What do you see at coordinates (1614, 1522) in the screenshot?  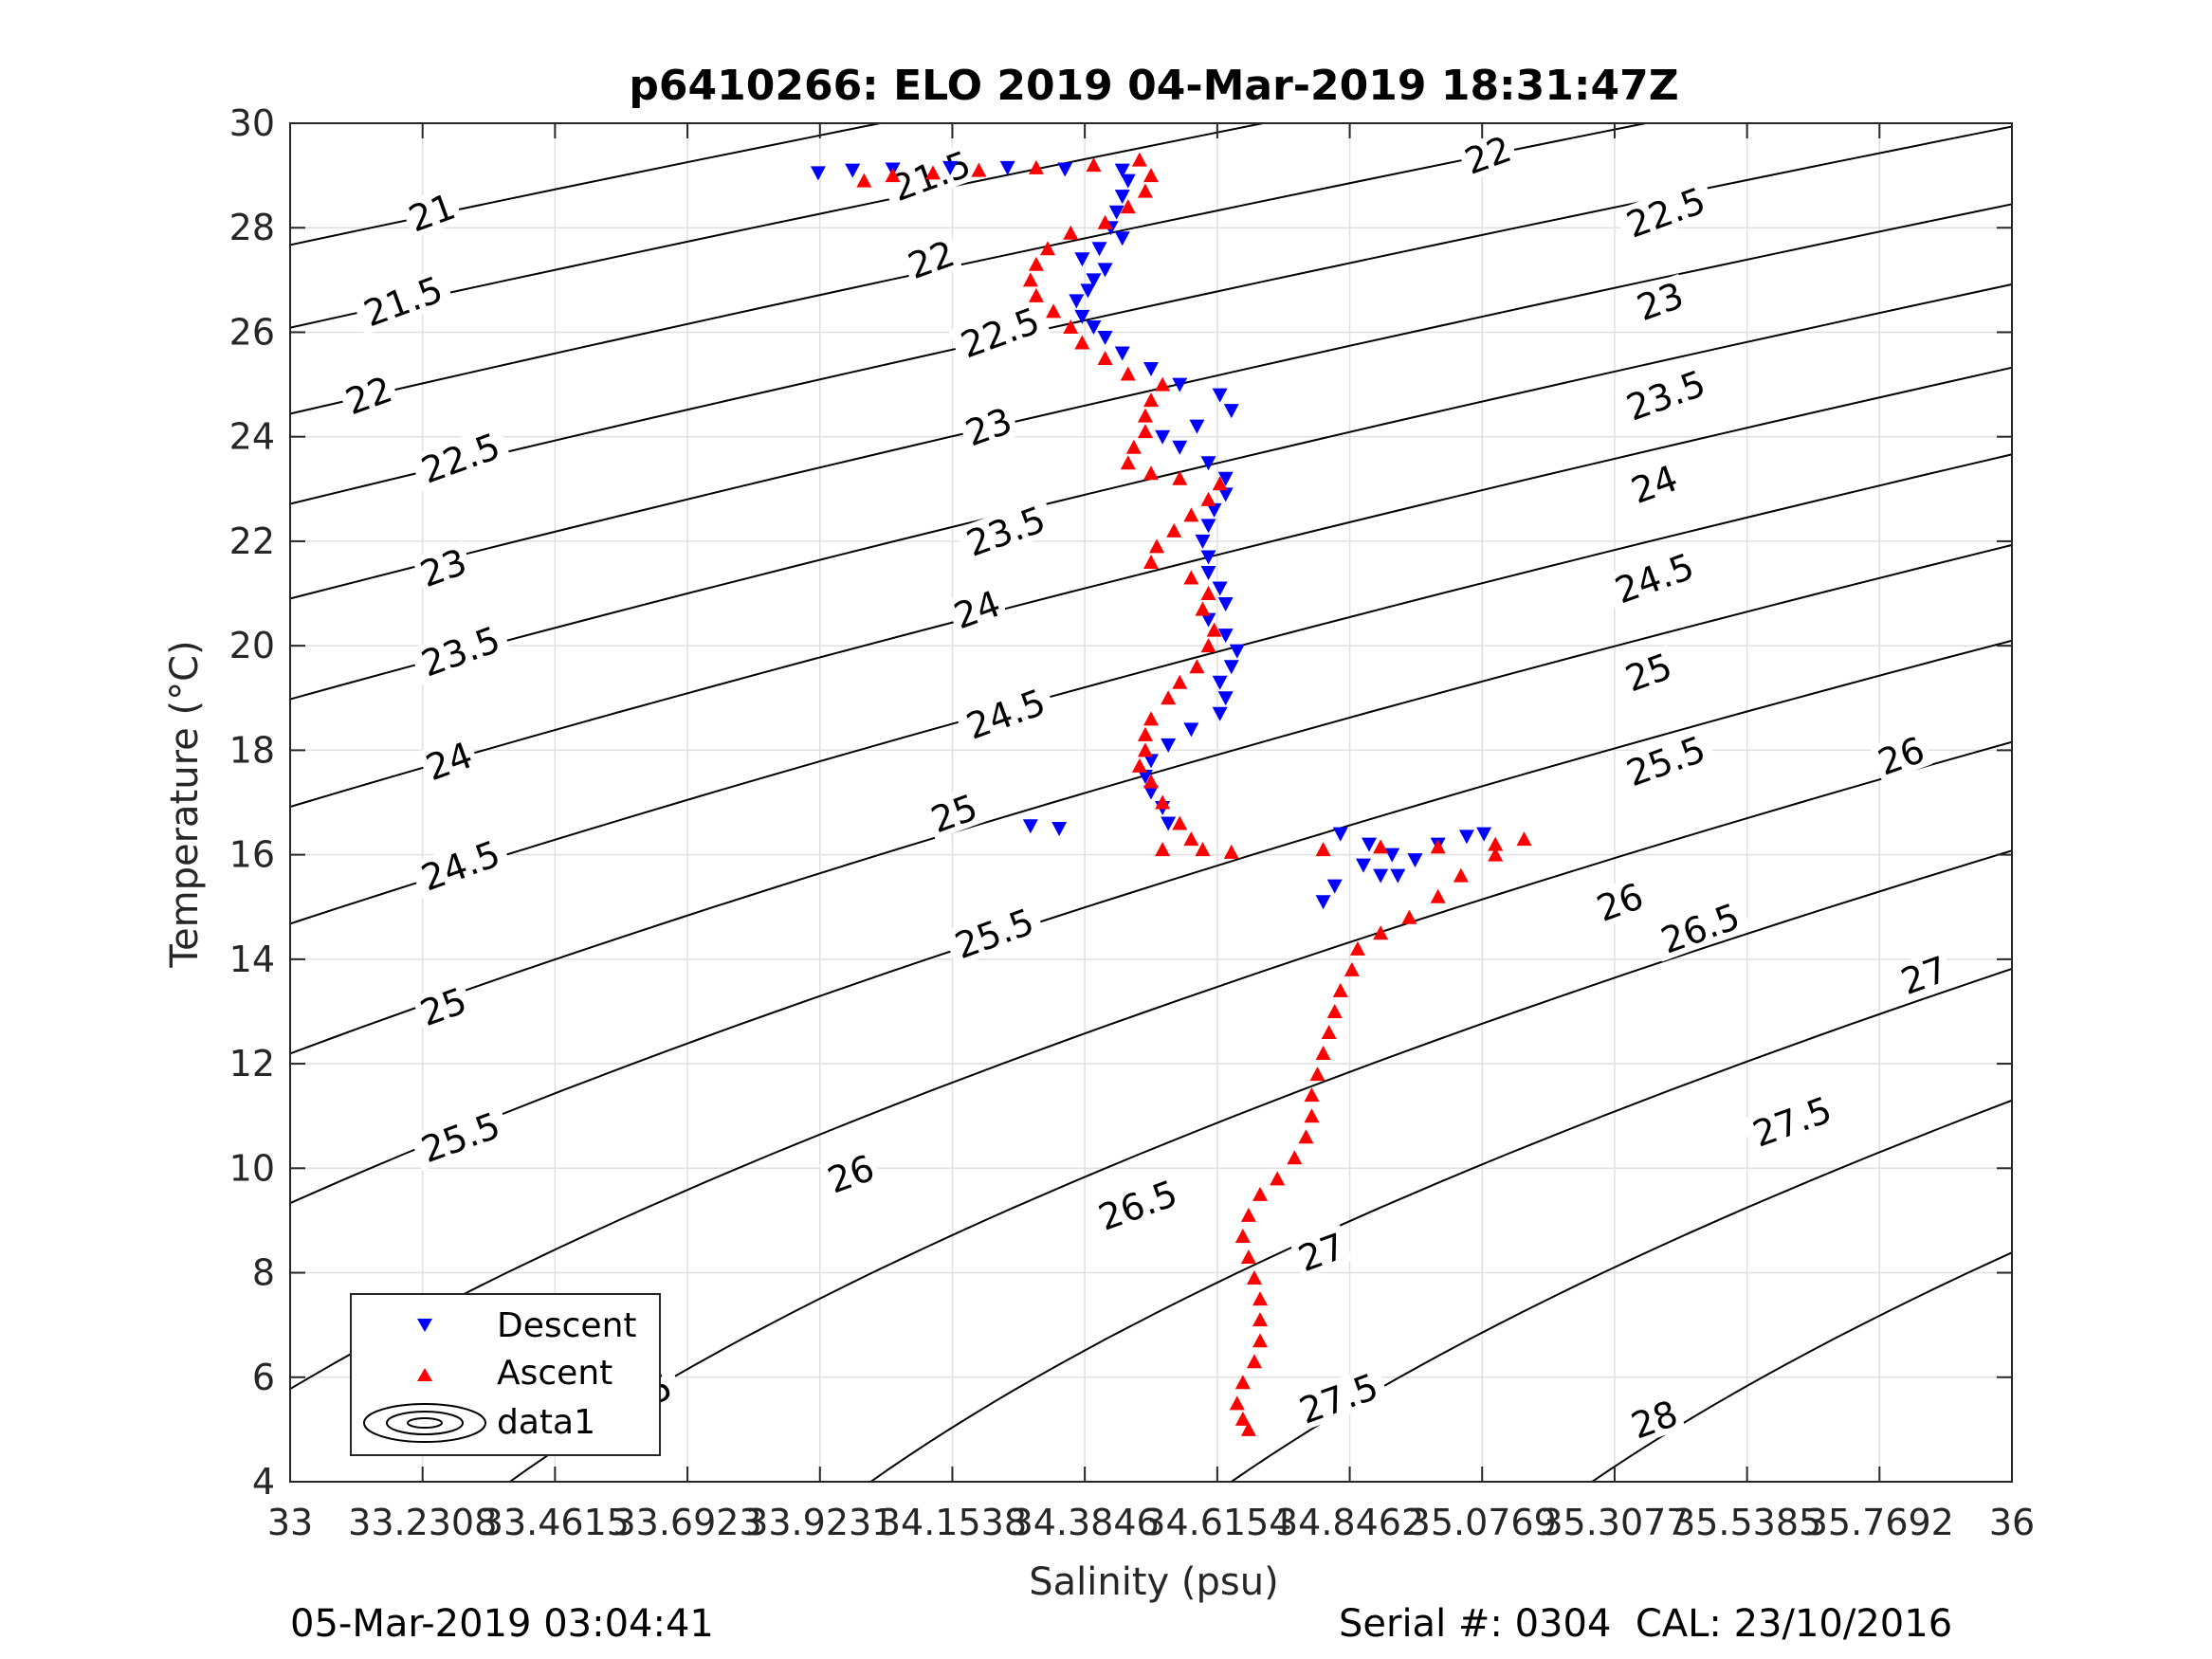 I see `x-tick-label: 35.3077` at bounding box center [1614, 1522].